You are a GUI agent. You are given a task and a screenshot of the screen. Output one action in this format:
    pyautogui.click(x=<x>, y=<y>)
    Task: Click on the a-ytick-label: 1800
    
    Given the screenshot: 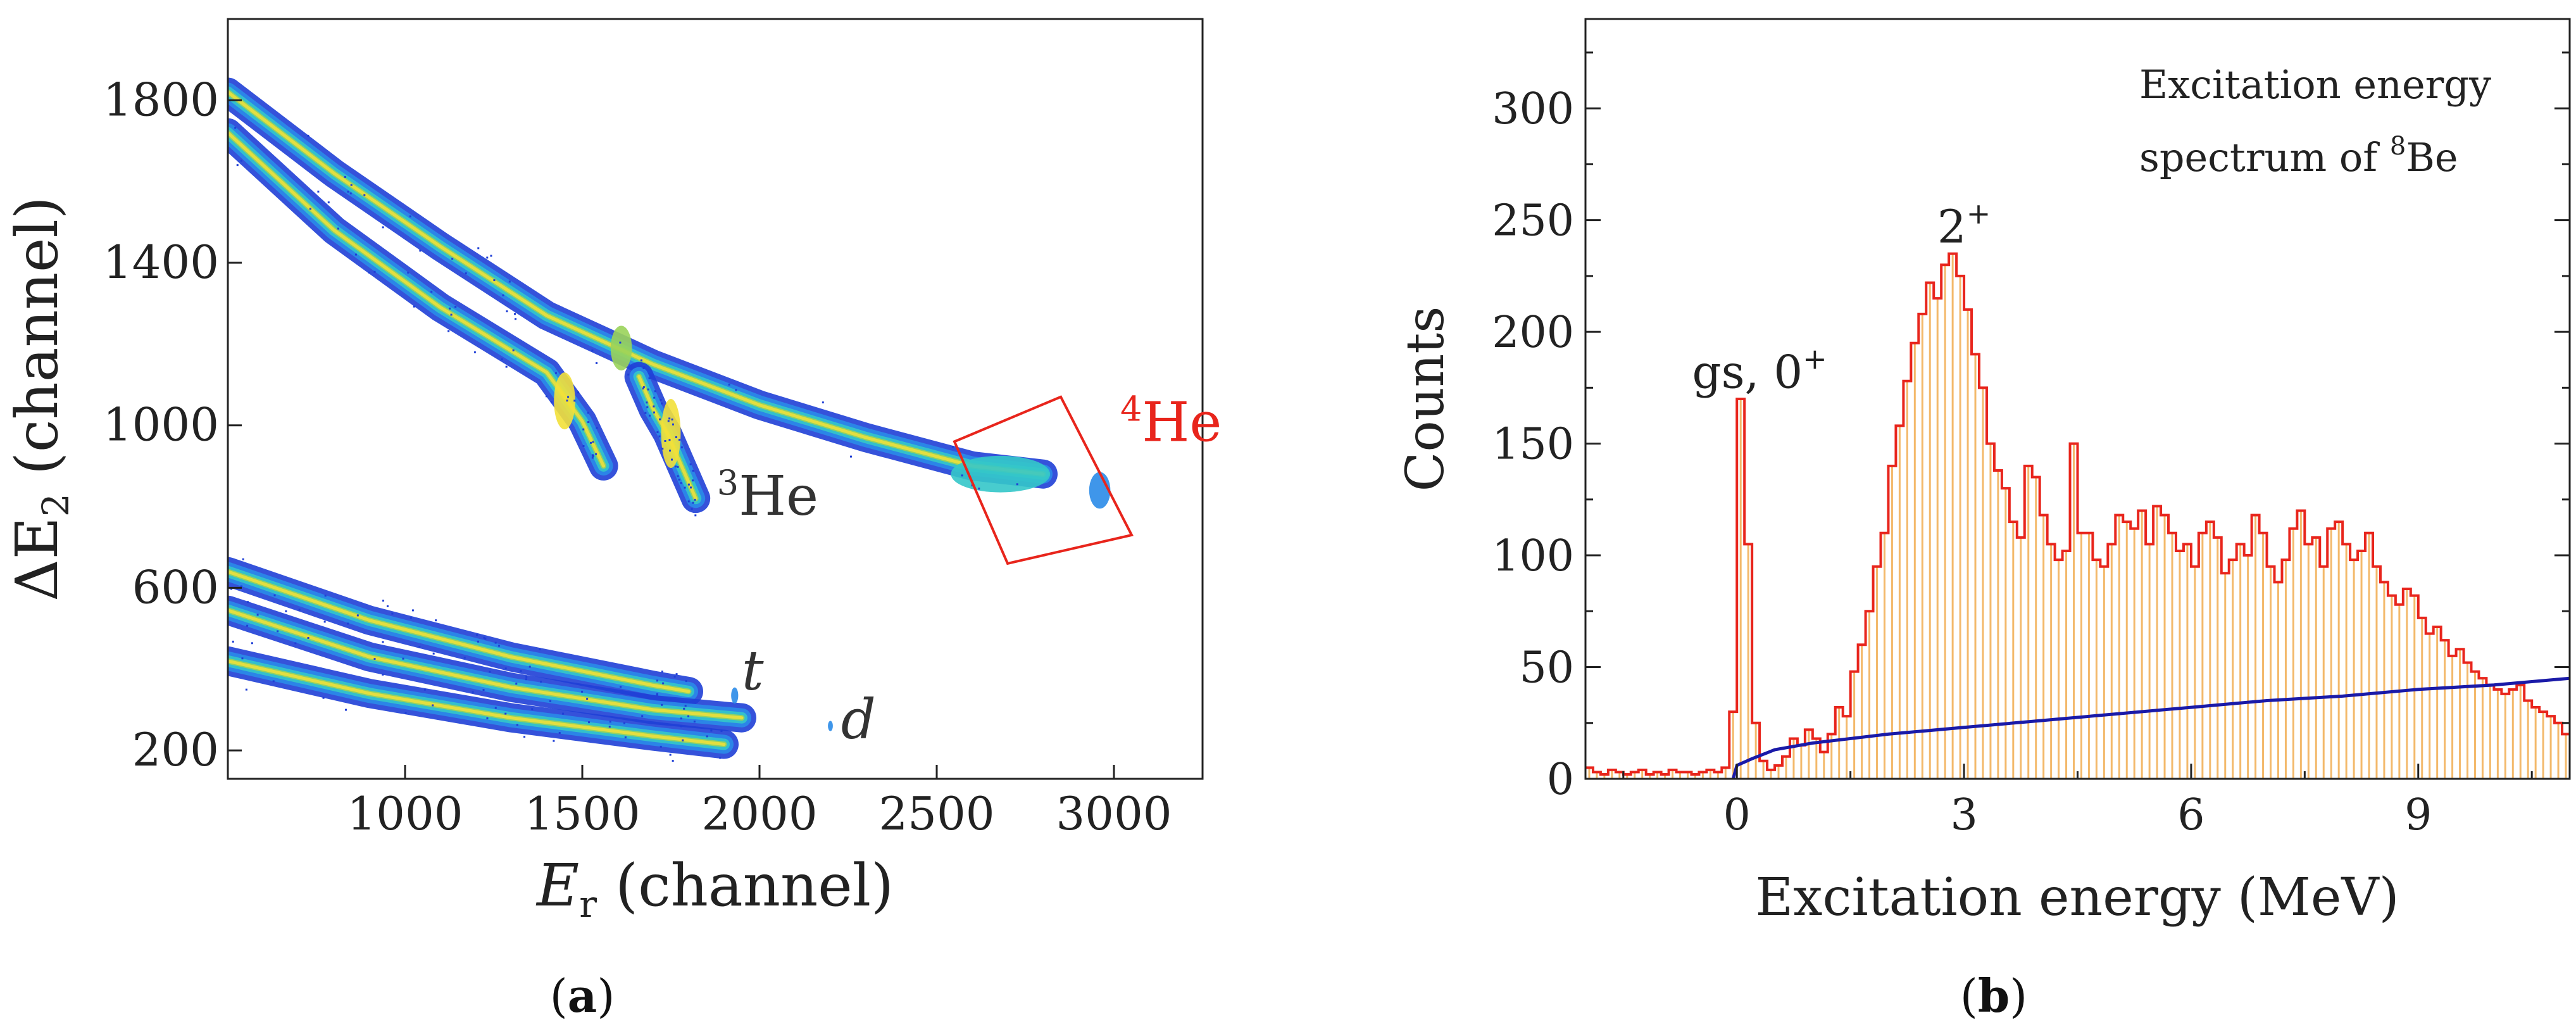 What is the action you would take?
    pyautogui.click(x=161, y=99)
    